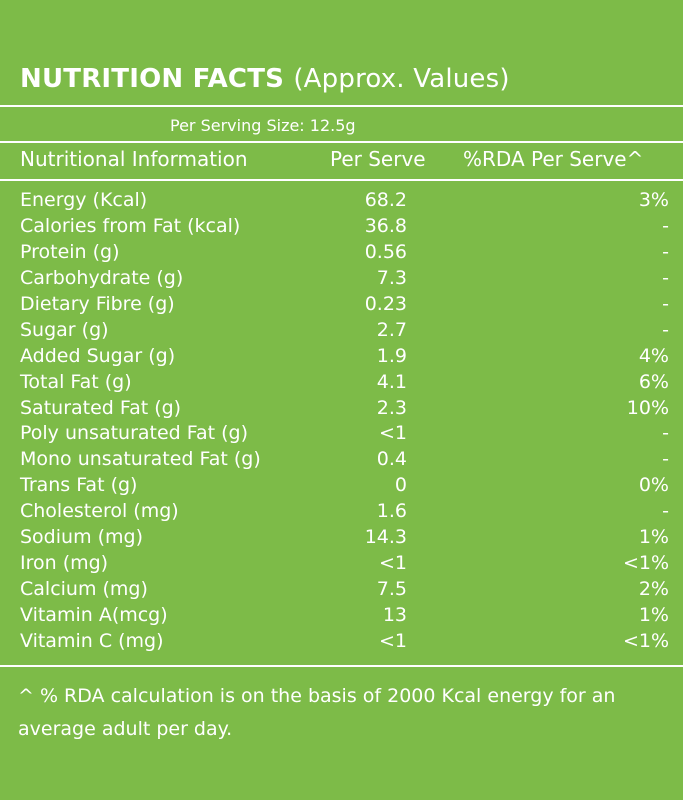 Image resolution: width=683 pixels, height=800 pixels. I want to click on page-title: NUTRITION FACTS (Approx. Values), so click(265, 79).